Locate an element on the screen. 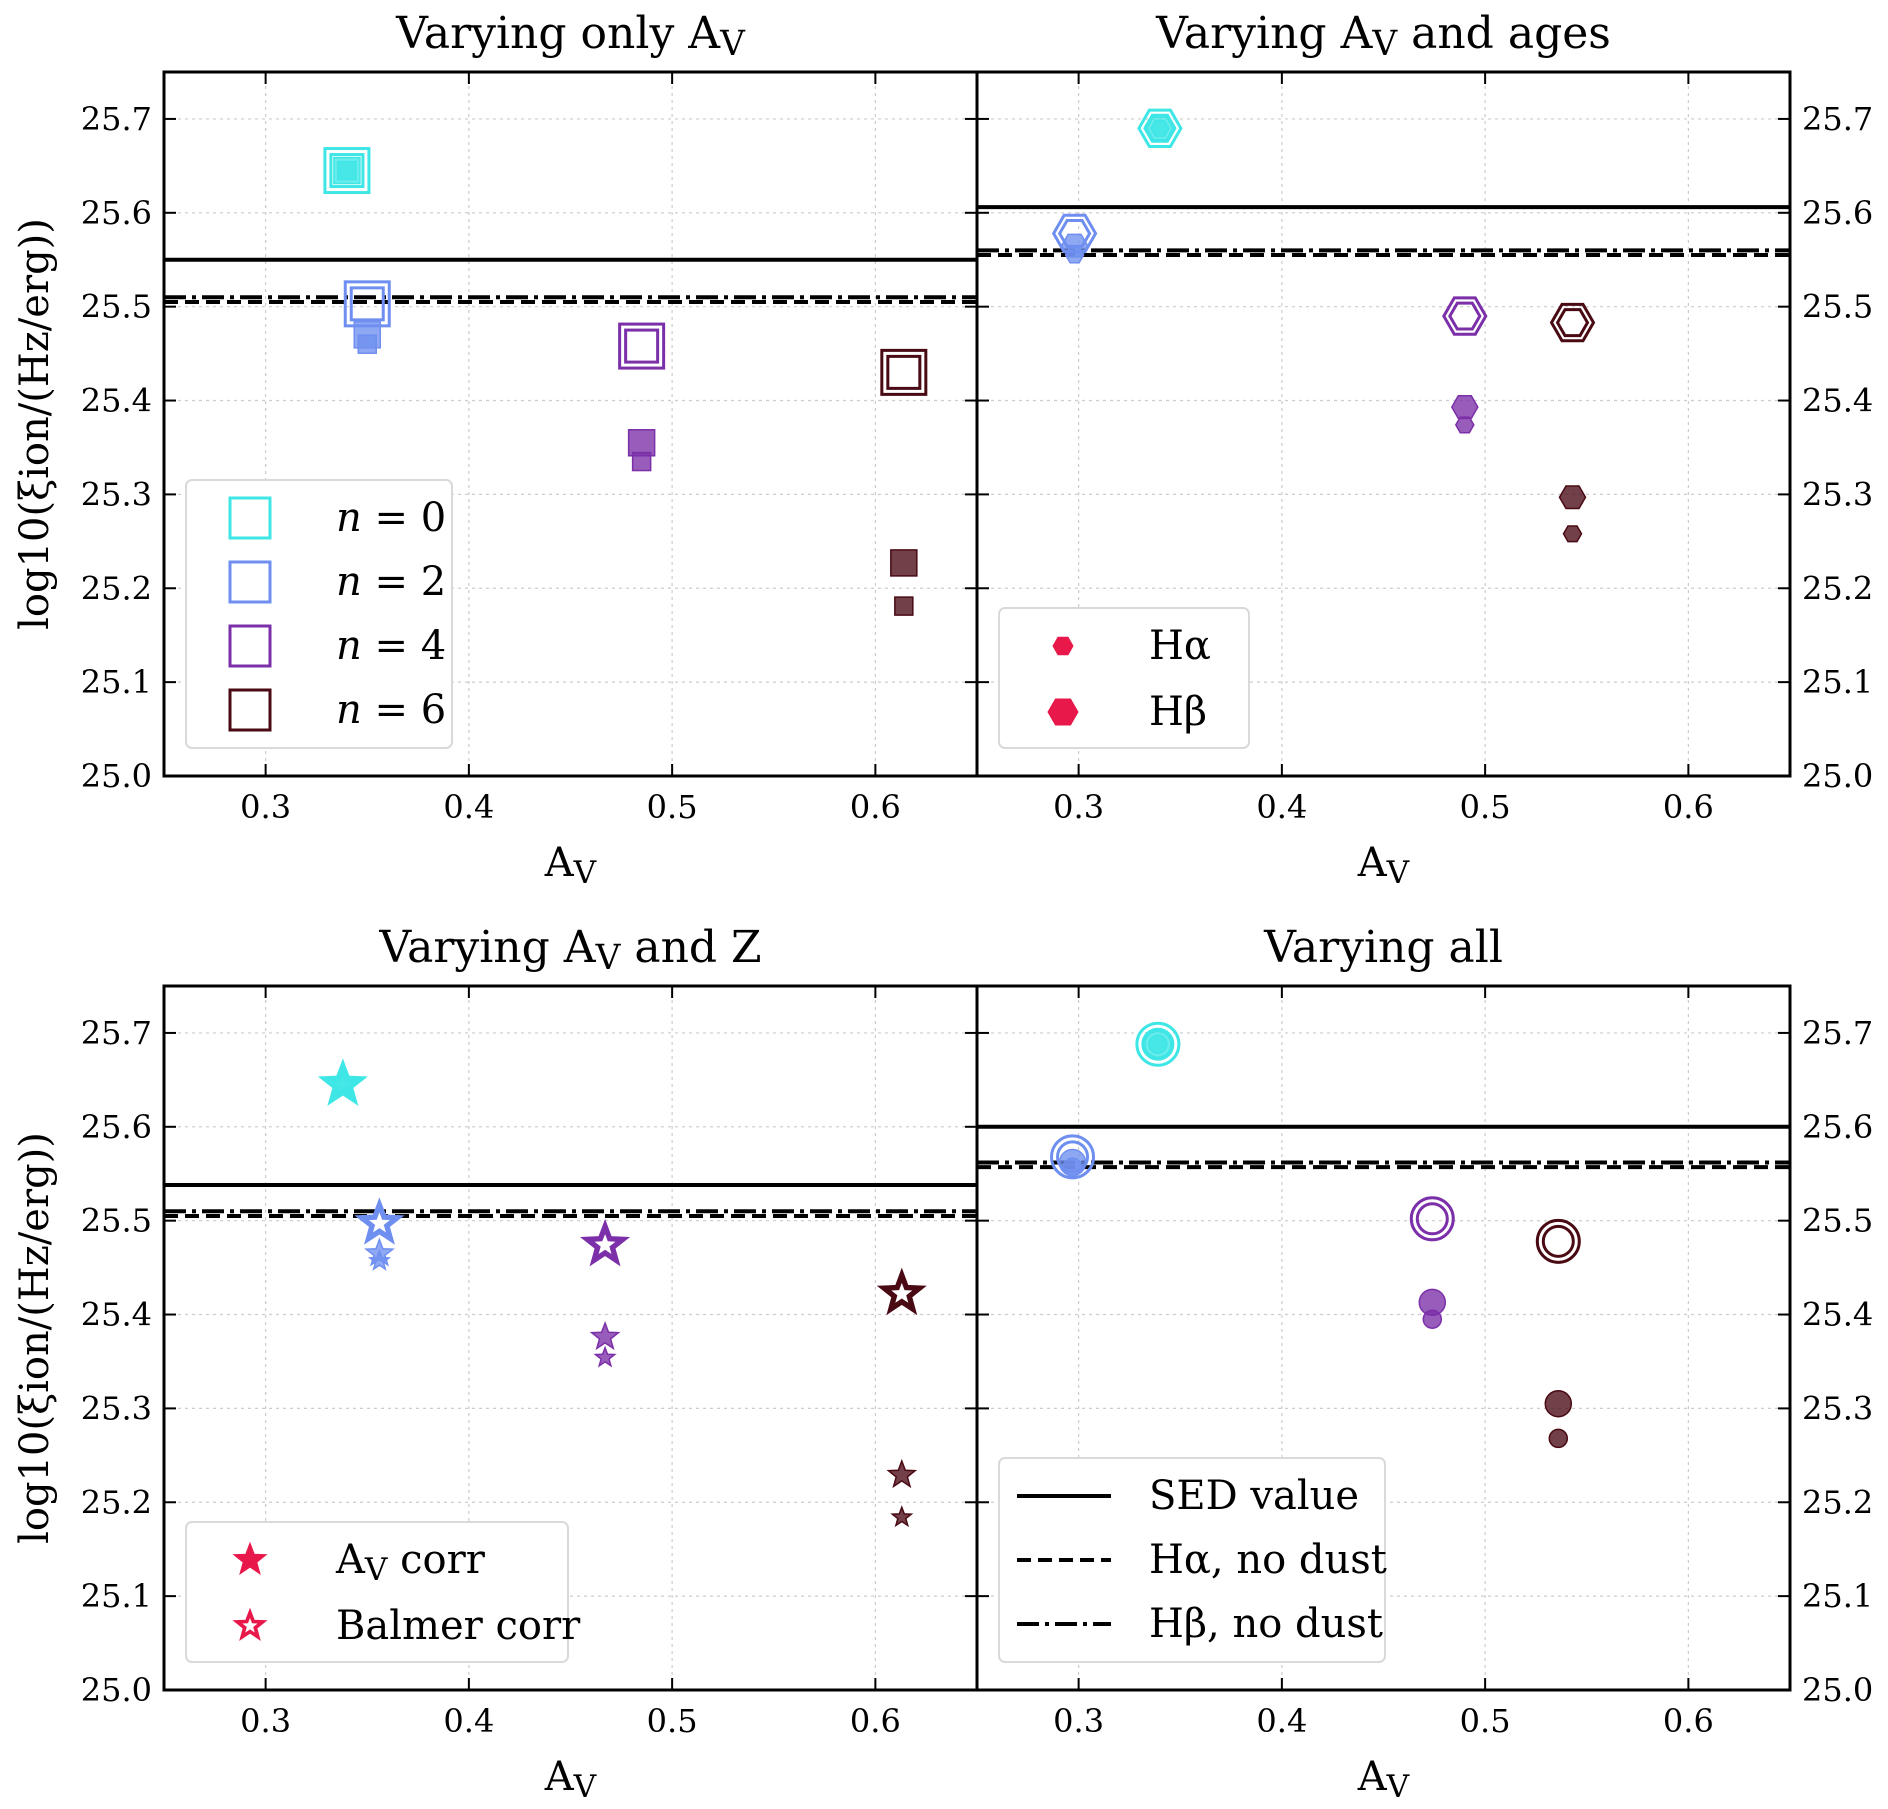  panel-title: Varying only AV is located at coordinates (570, 36).